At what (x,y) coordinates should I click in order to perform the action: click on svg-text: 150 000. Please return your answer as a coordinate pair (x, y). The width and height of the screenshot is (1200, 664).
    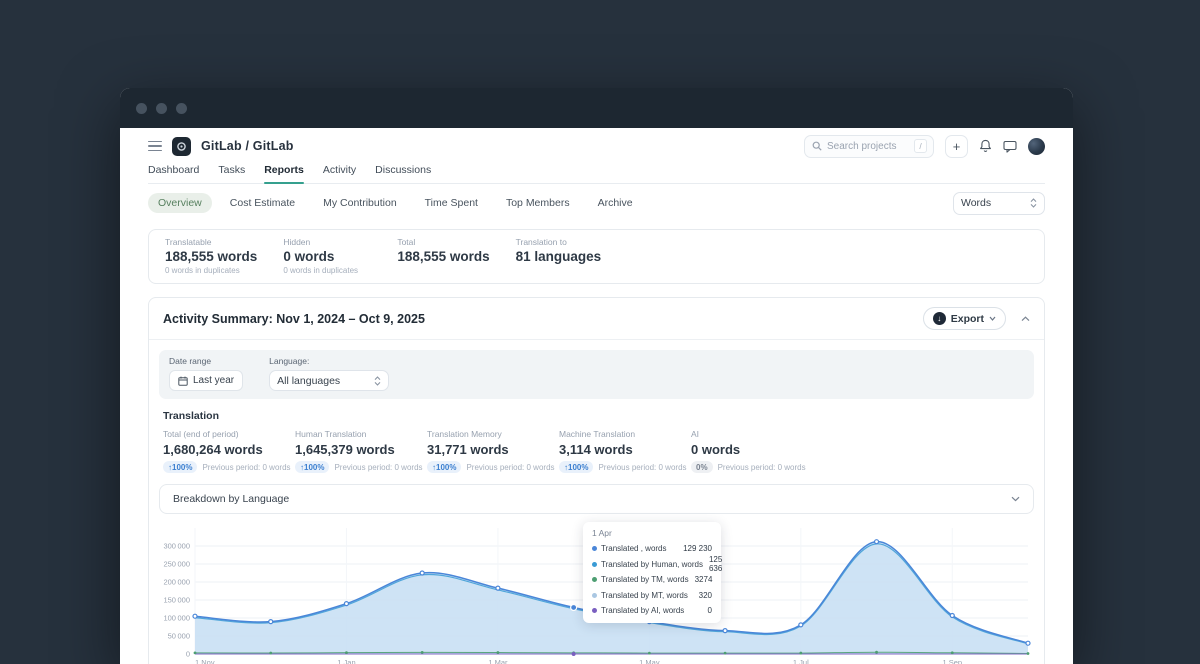
    Looking at the image, I should click on (176, 600).